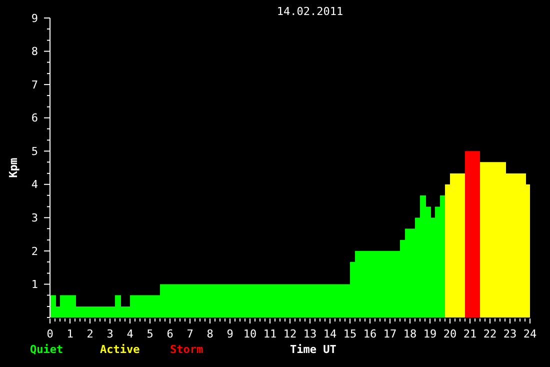  What do you see at coordinates (34, 85) in the screenshot?
I see `y-tick-label: 7` at bounding box center [34, 85].